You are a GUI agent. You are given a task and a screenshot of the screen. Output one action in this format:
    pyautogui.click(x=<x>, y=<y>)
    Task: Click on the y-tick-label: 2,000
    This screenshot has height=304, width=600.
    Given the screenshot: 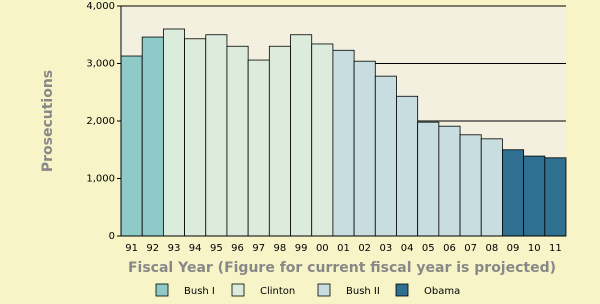 What is the action you would take?
    pyautogui.click(x=100, y=121)
    